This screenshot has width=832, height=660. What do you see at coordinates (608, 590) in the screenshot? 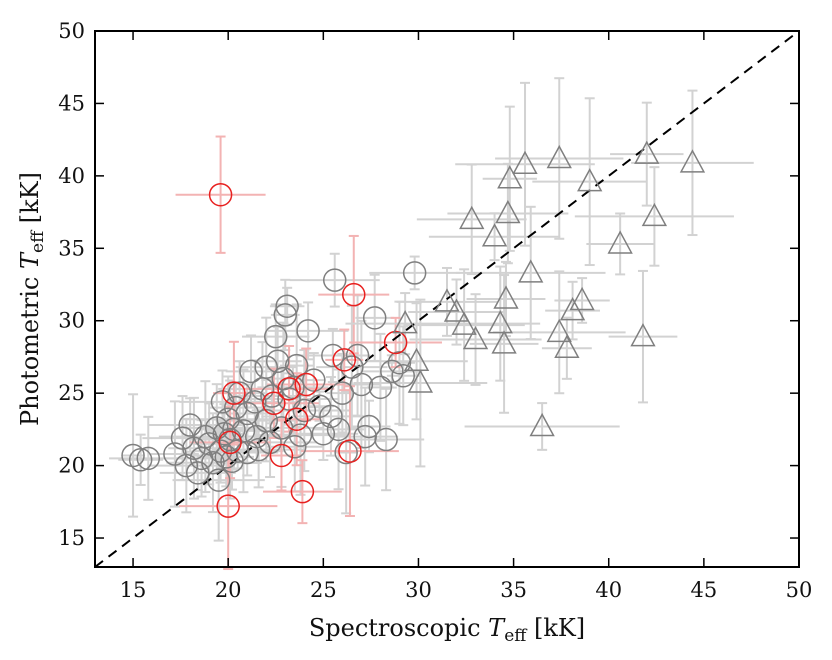
I see `x-tick-label: 40` at bounding box center [608, 590].